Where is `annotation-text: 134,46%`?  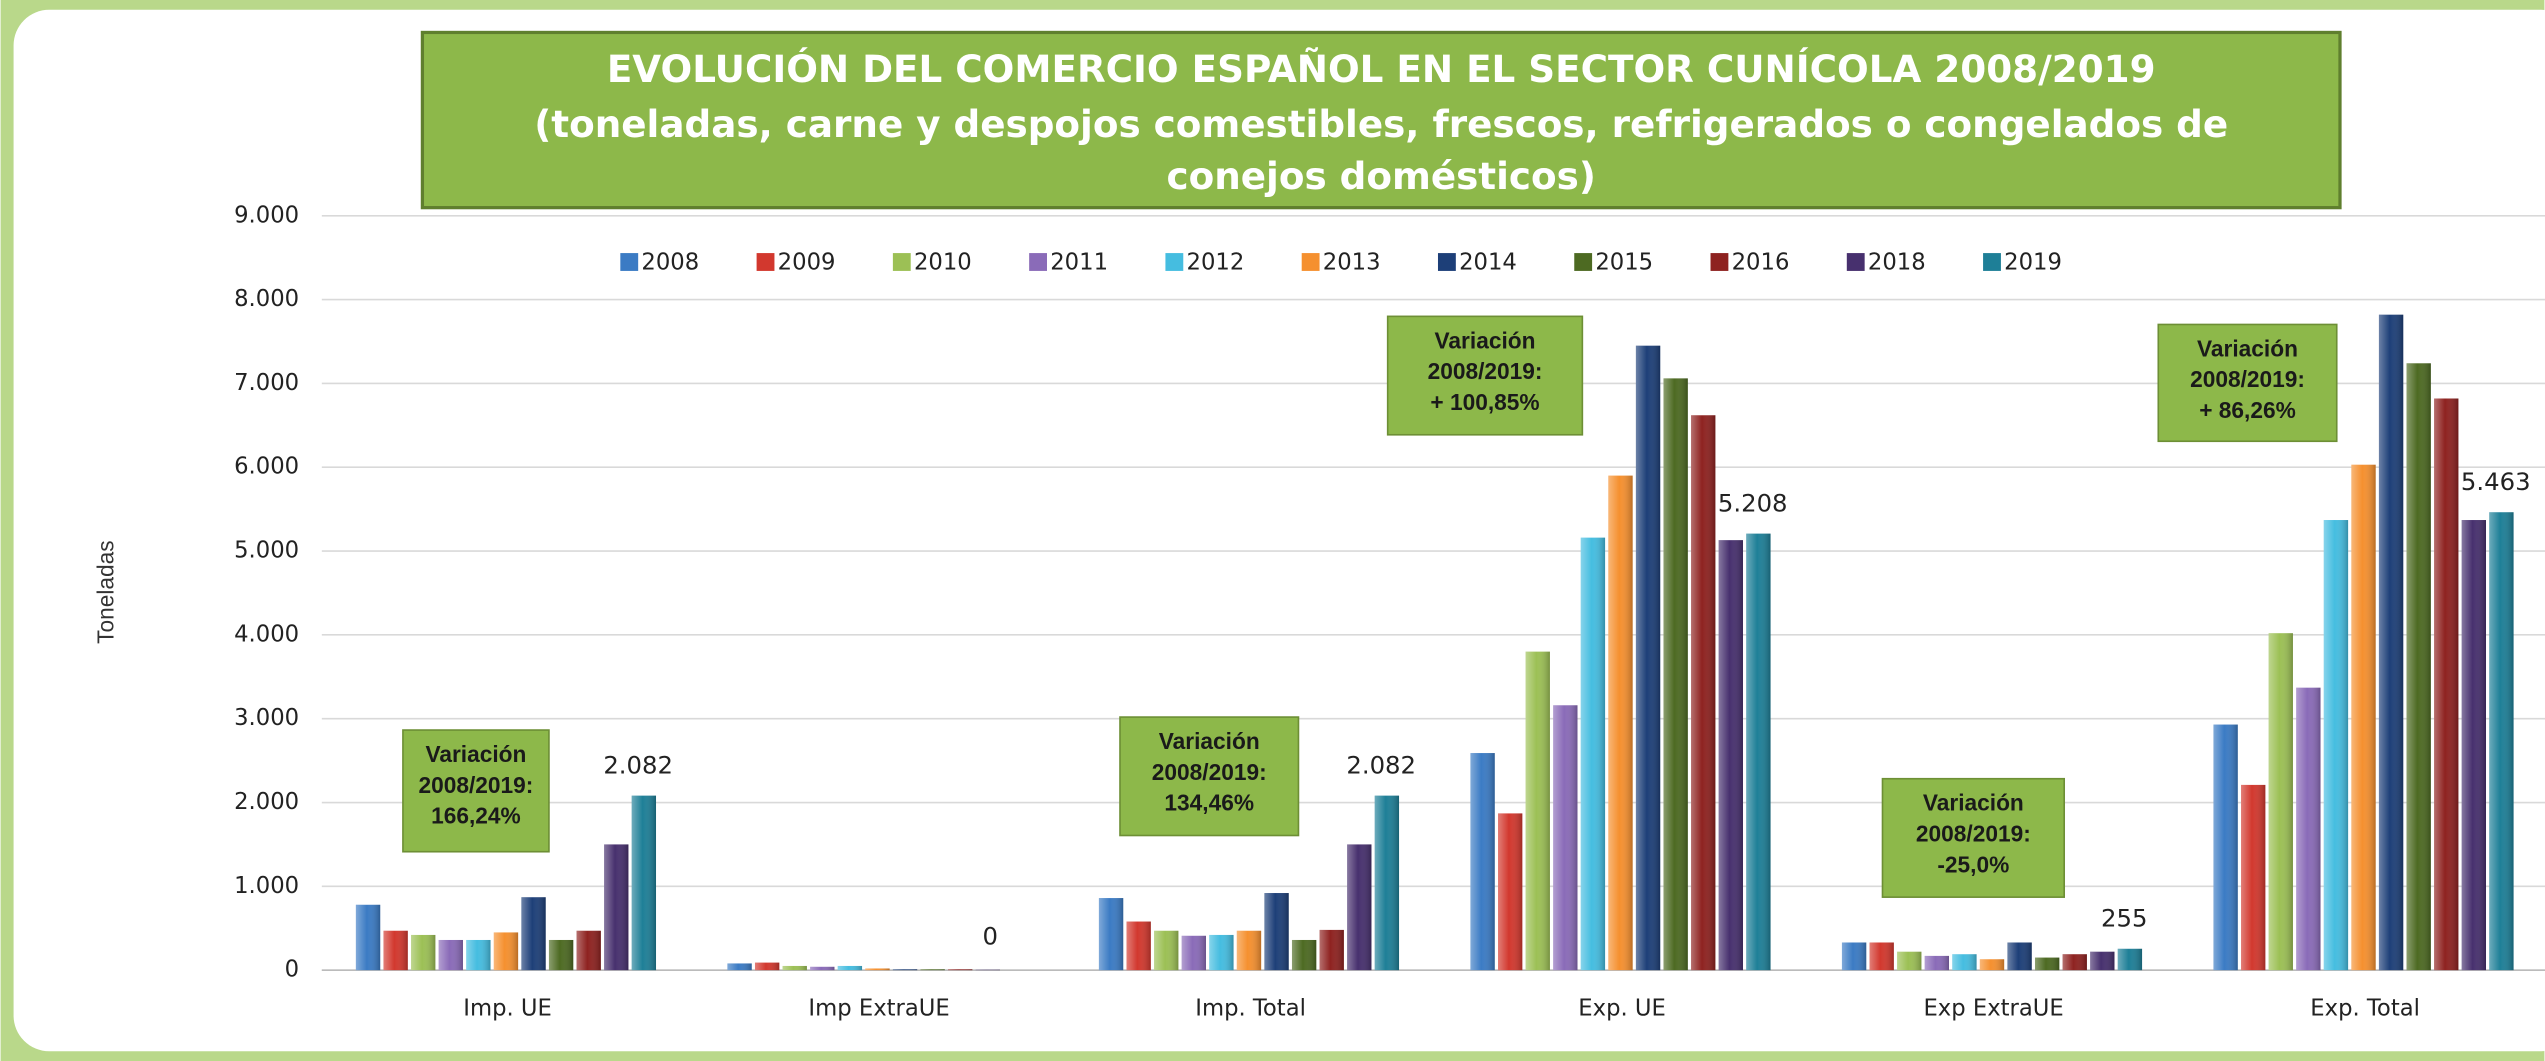
annotation-text: 134,46% is located at coordinates (1209, 803).